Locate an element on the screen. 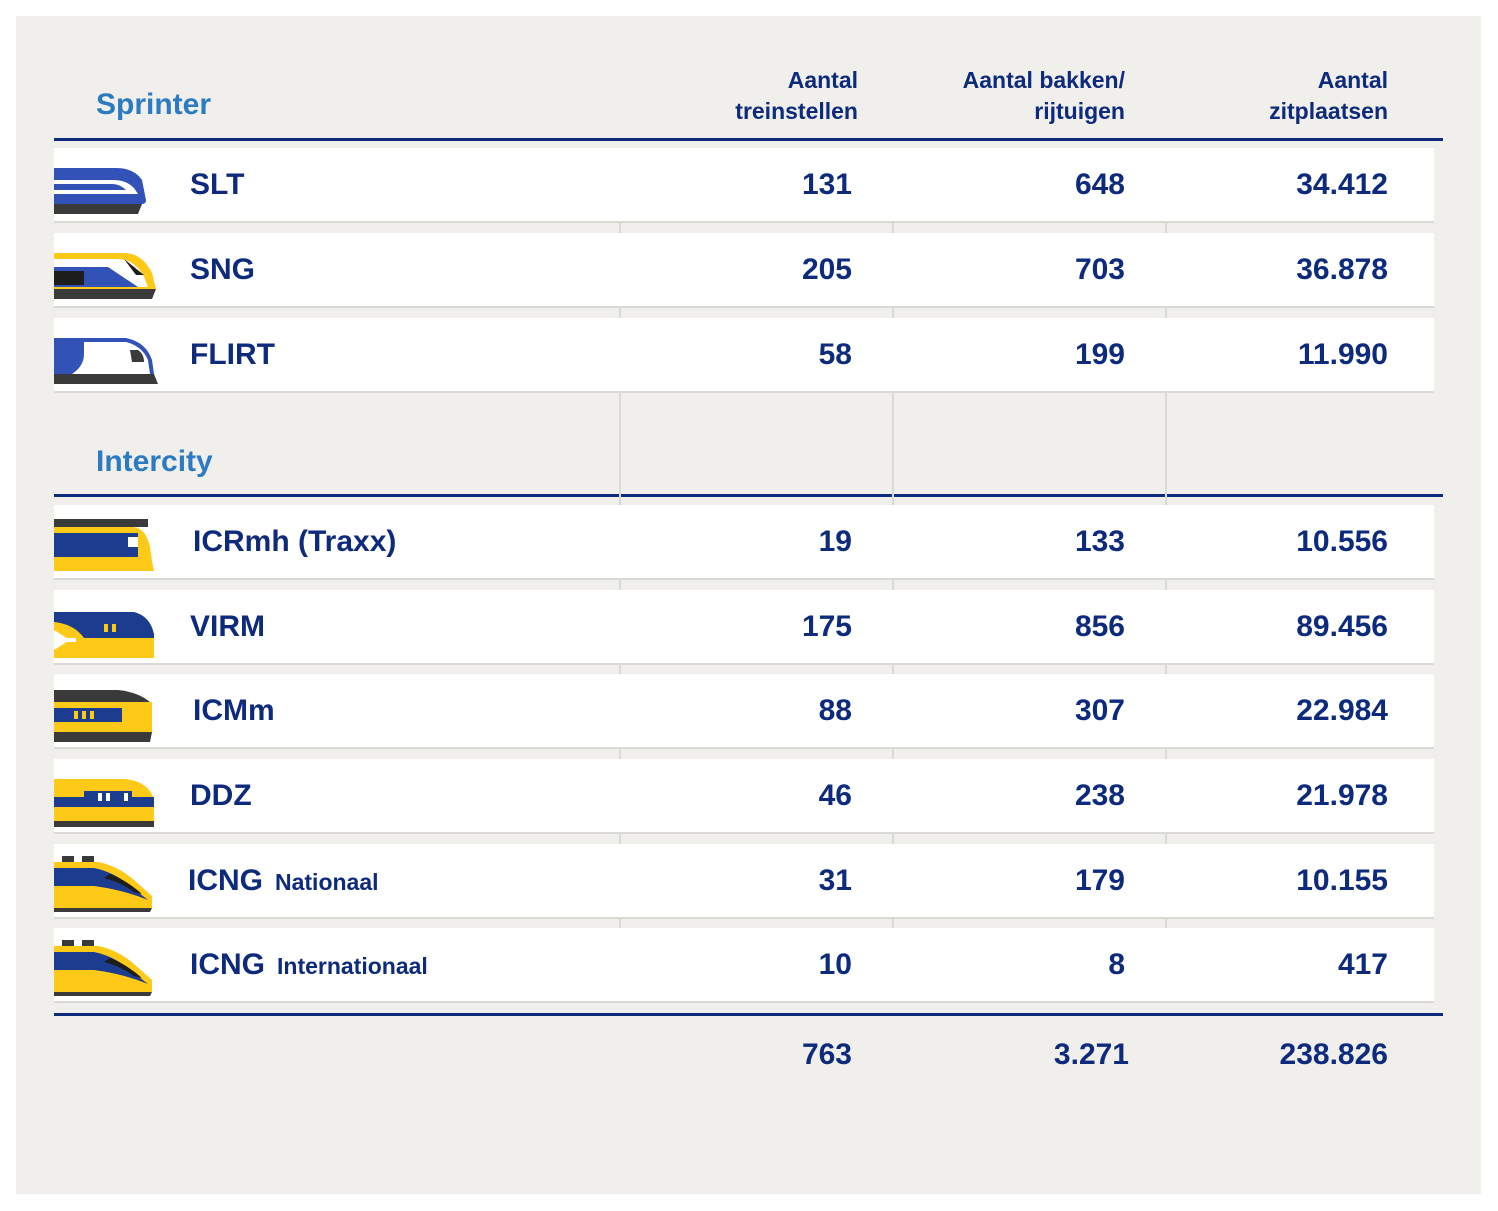  train-type-label: DDZ is located at coordinates (221, 795).